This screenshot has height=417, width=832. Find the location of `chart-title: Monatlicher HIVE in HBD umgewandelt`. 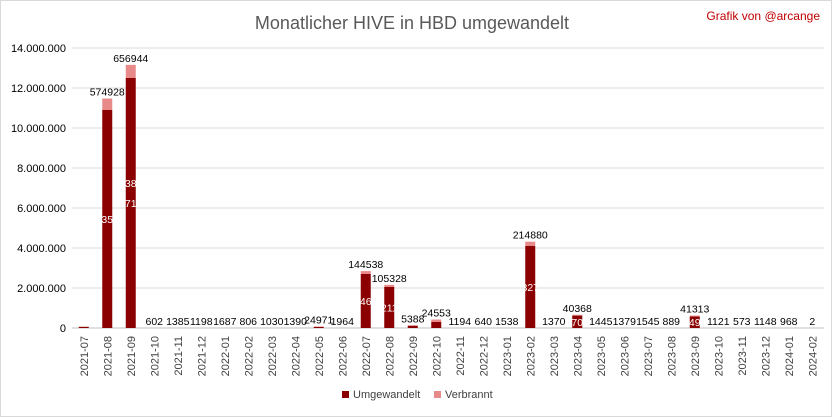

chart-title: Monatlicher HIVE in HBD umgewandelt is located at coordinates (412, 23).